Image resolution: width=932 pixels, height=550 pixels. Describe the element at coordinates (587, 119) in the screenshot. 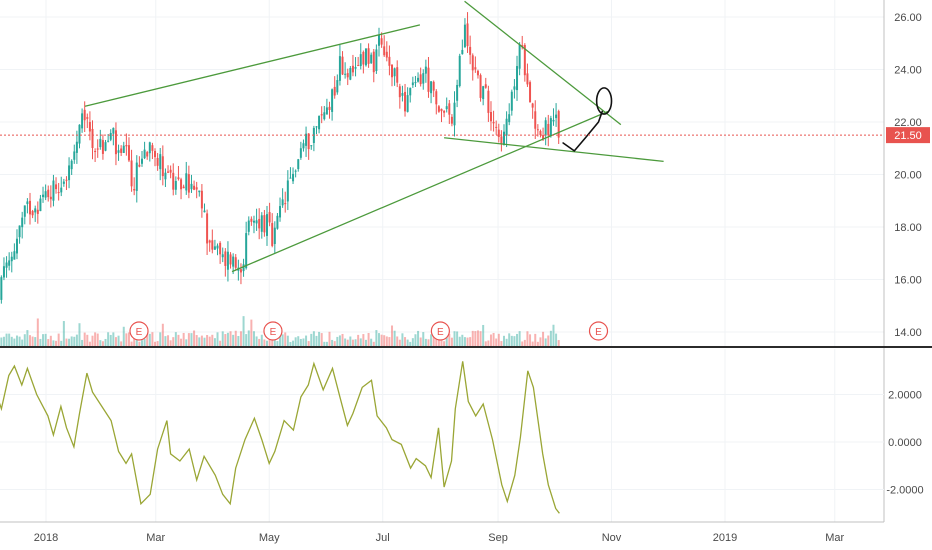

I see `hand-drawing` at that location.